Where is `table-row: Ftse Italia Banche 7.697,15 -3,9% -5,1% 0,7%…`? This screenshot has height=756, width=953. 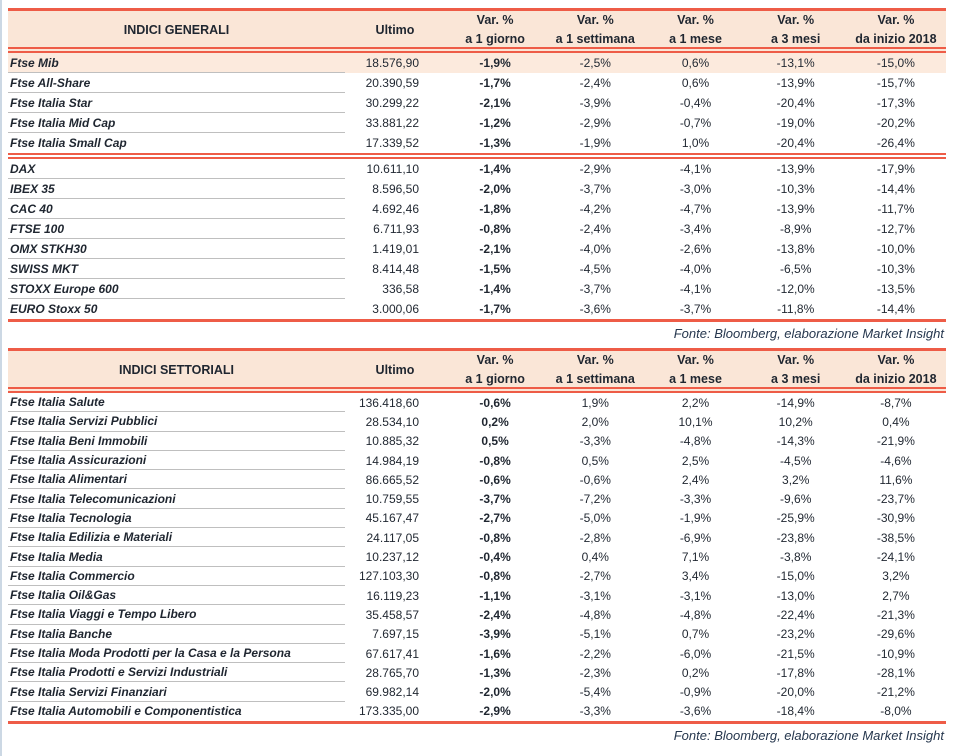
table-row: Ftse Italia Banche 7.697,15 -3,9% -5,1% 0,7%… is located at coordinates (477, 634).